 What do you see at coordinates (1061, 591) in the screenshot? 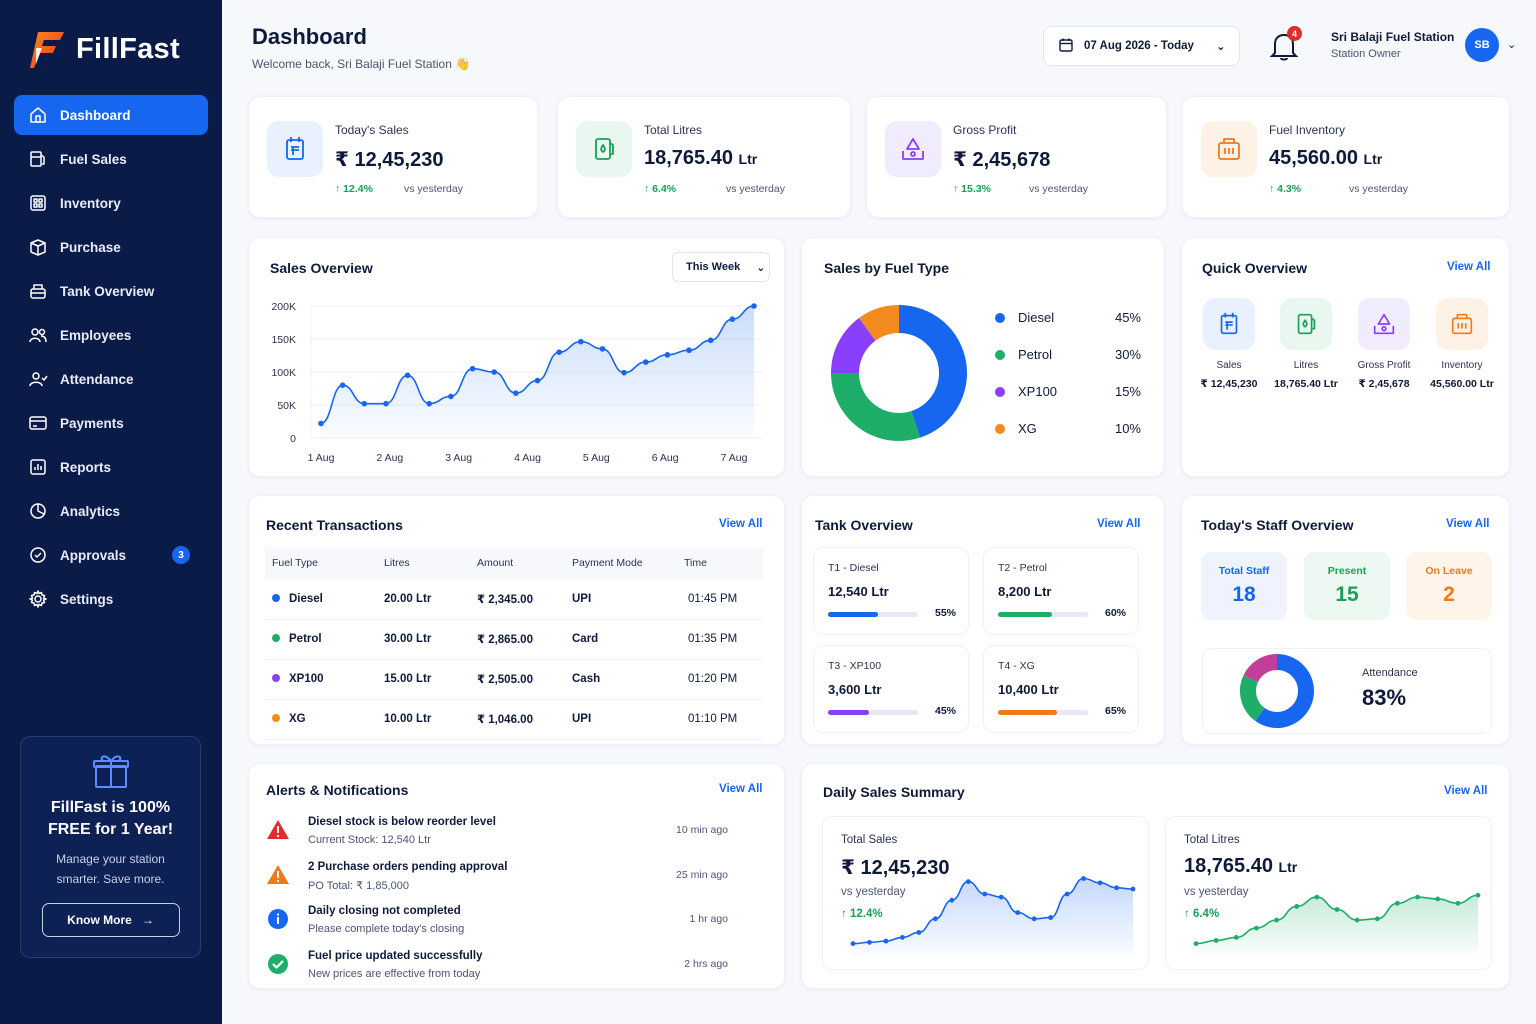
I see `tank-card-2: T2 - Petrol 8,200 Ltr 60%` at bounding box center [1061, 591].